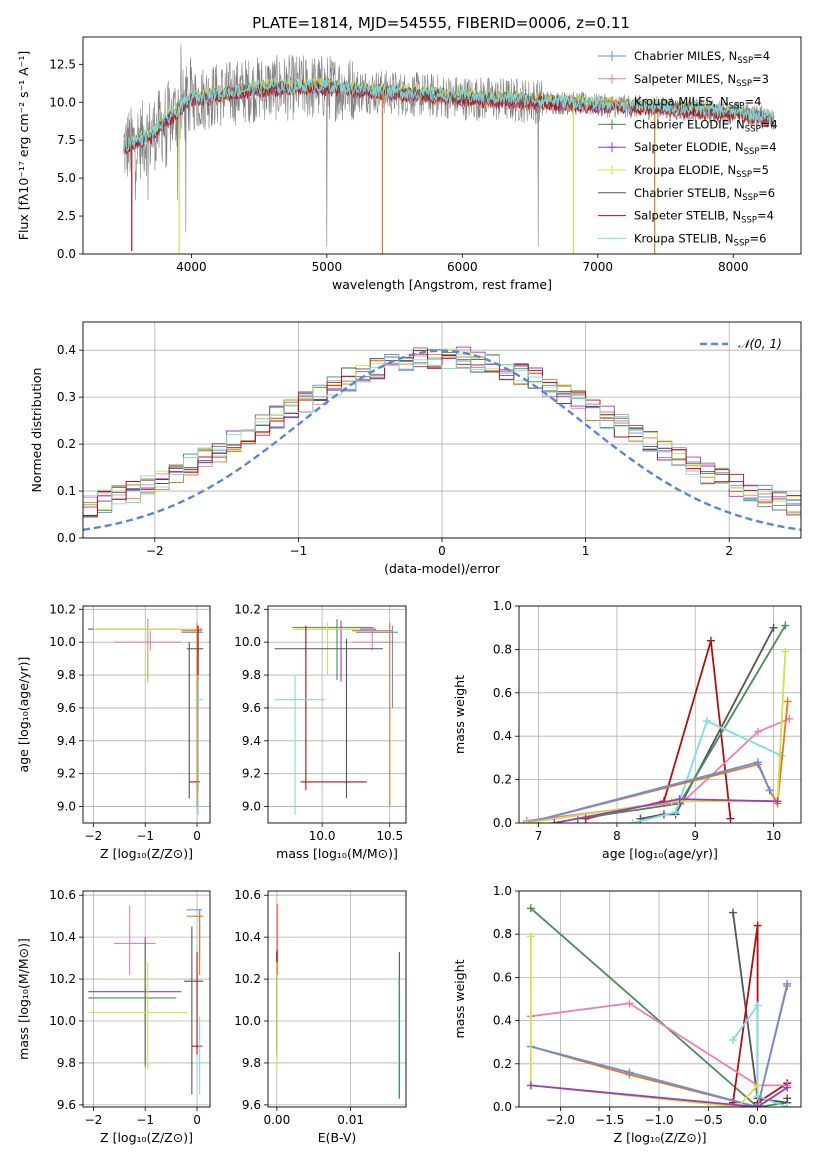 The height and width of the screenshot is (1170, 819). Describe the element at coordinates (66, 140) in the screenshot. I see `y-tick-label: 7.5` at that location.